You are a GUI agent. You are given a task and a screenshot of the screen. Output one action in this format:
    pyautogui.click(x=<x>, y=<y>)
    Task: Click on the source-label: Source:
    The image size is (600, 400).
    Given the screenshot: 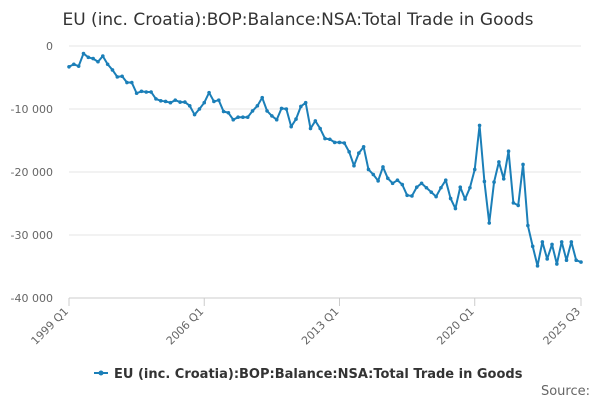 What is the action you would take?
    pyautogui.click(x=565, y=391)
    